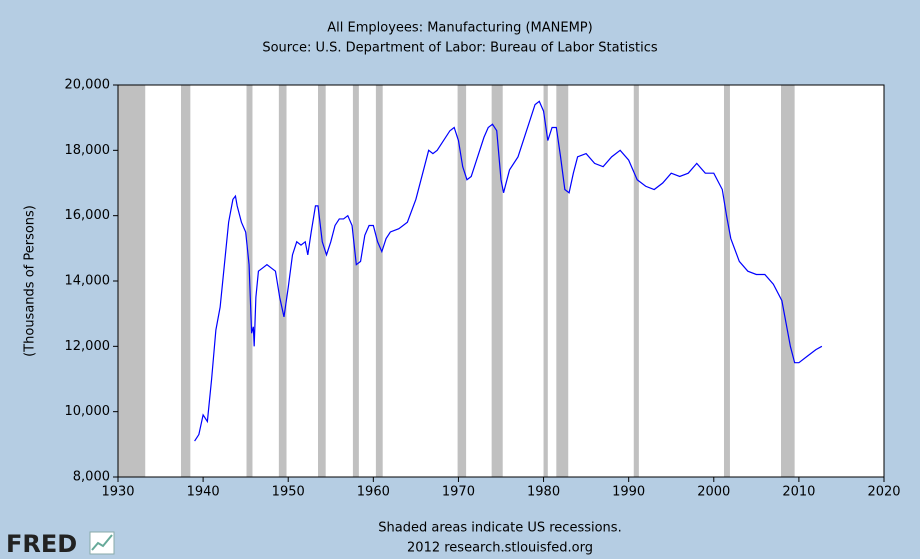 The image size is (920, 559). I want to click on chart-title: All Employees: Manufacturing (MANEMP), so click(459, 28).